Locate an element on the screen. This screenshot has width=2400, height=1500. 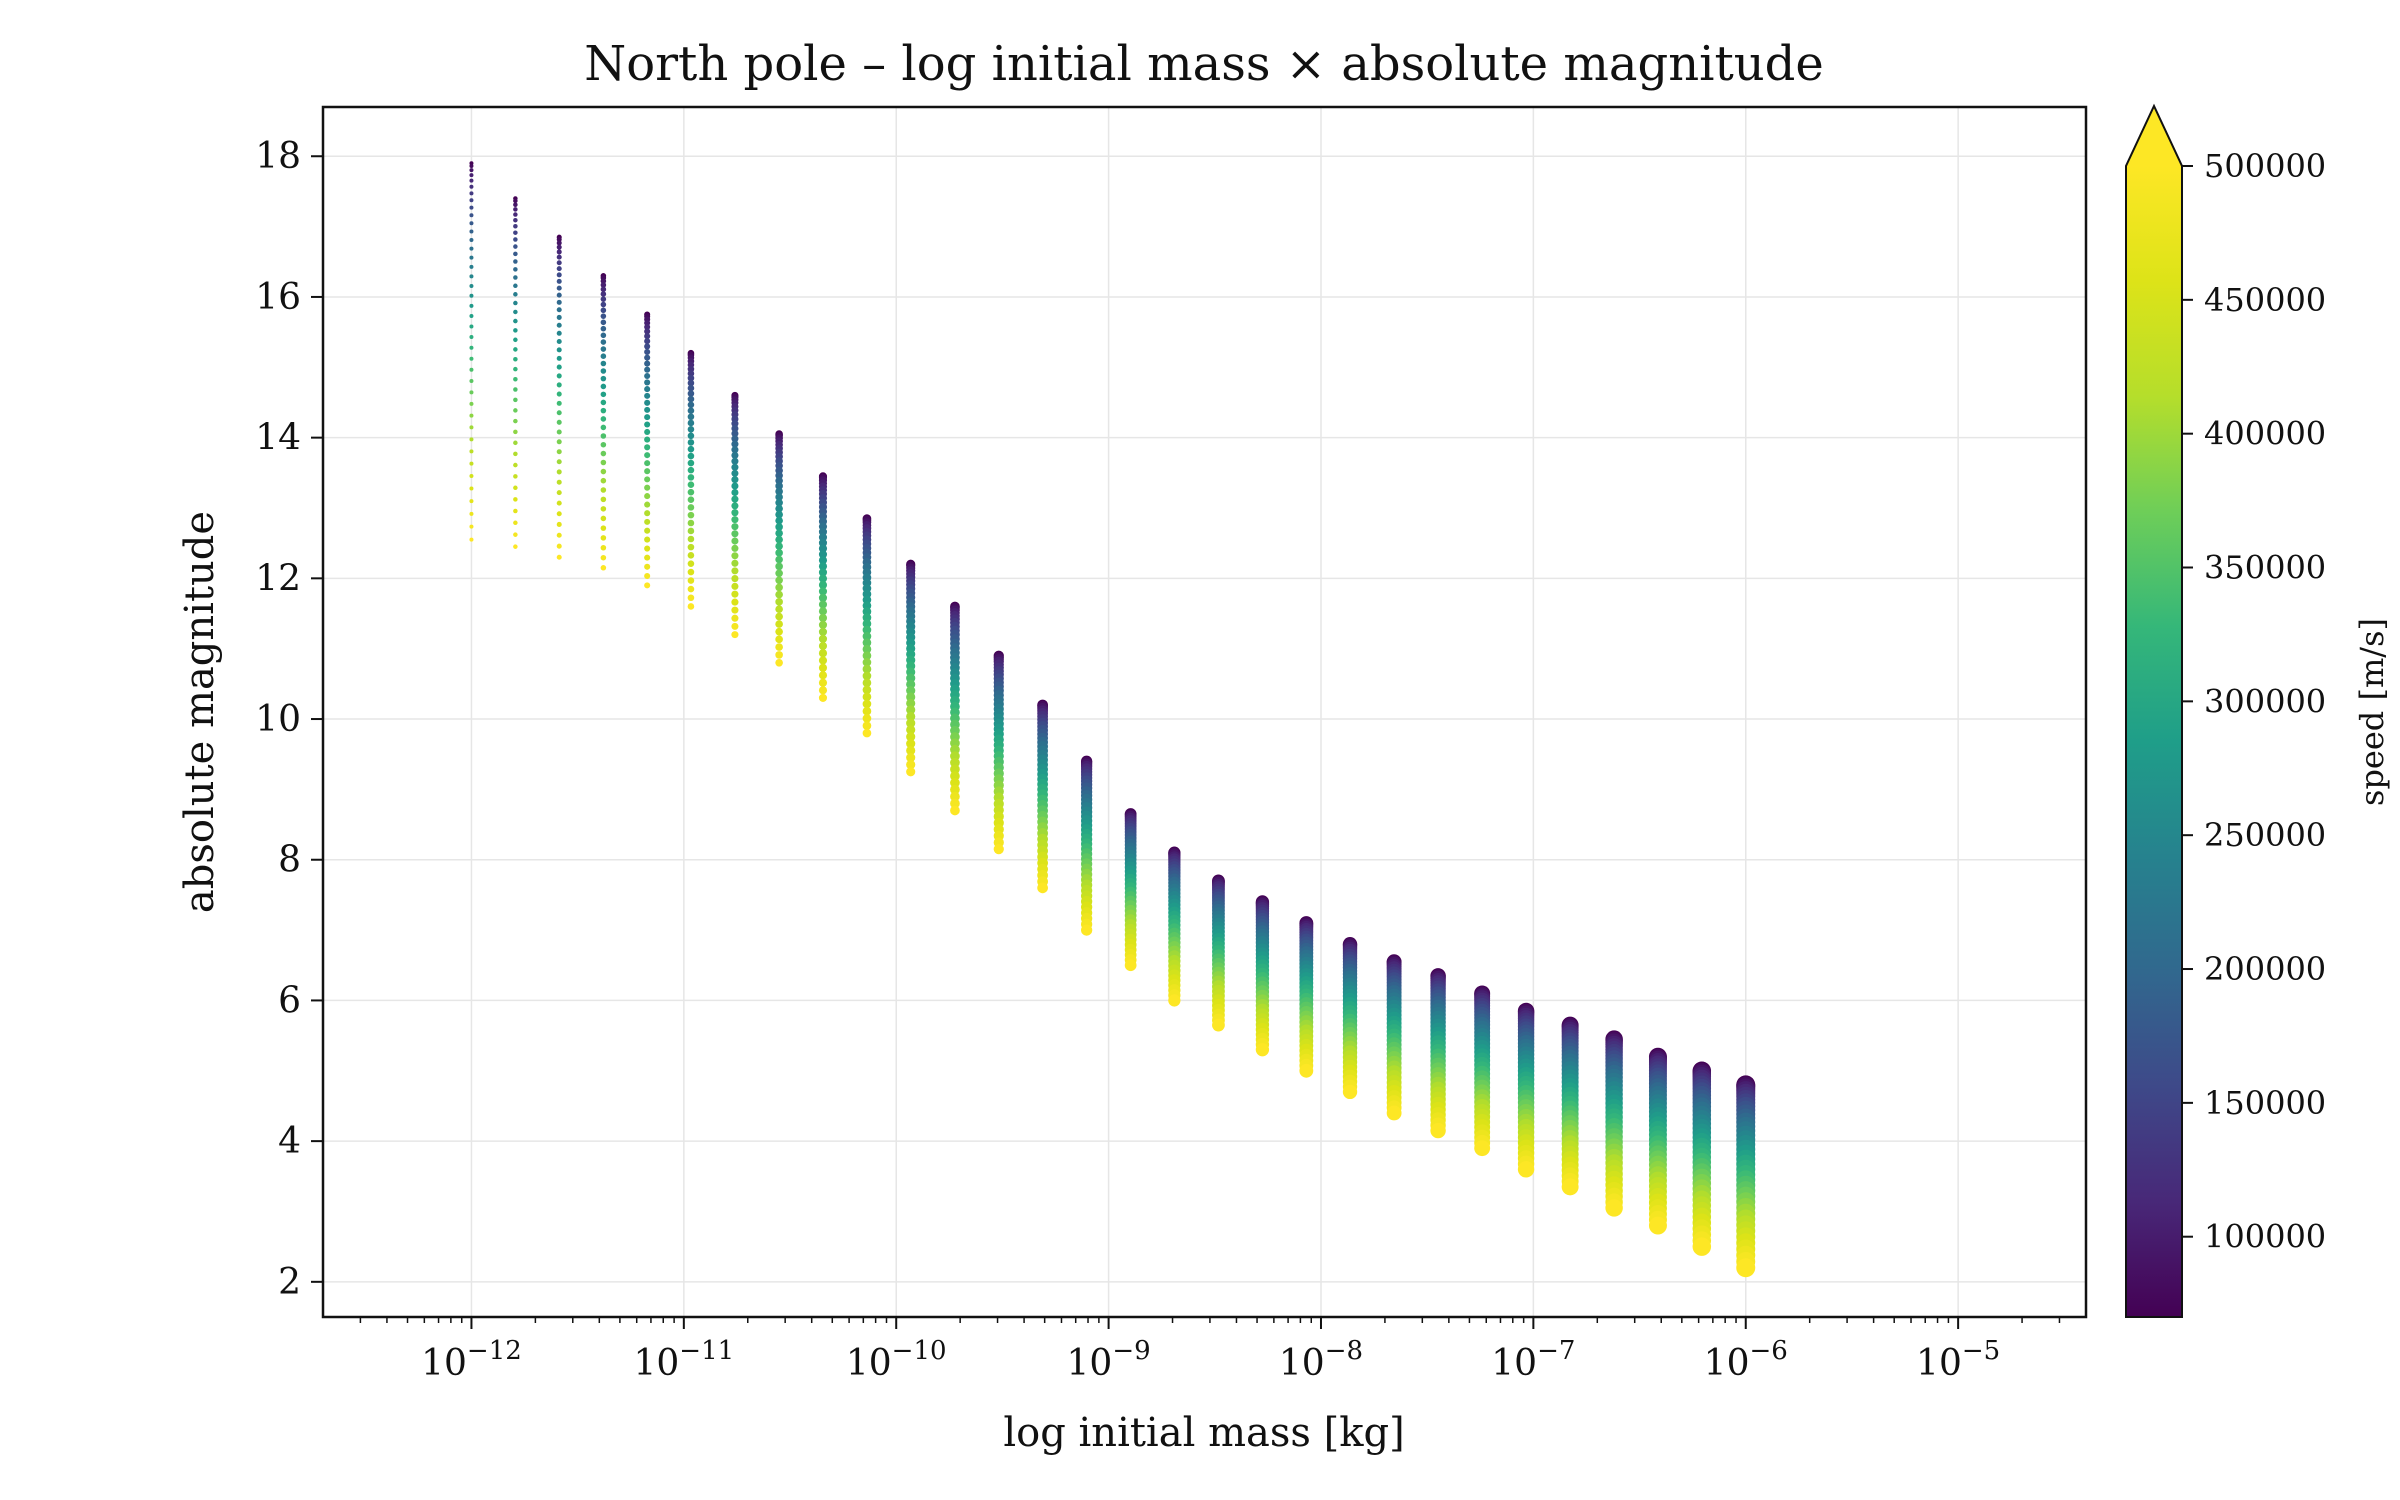
x-tick-exponent: −8 is located at coordinates (1344, 1351).